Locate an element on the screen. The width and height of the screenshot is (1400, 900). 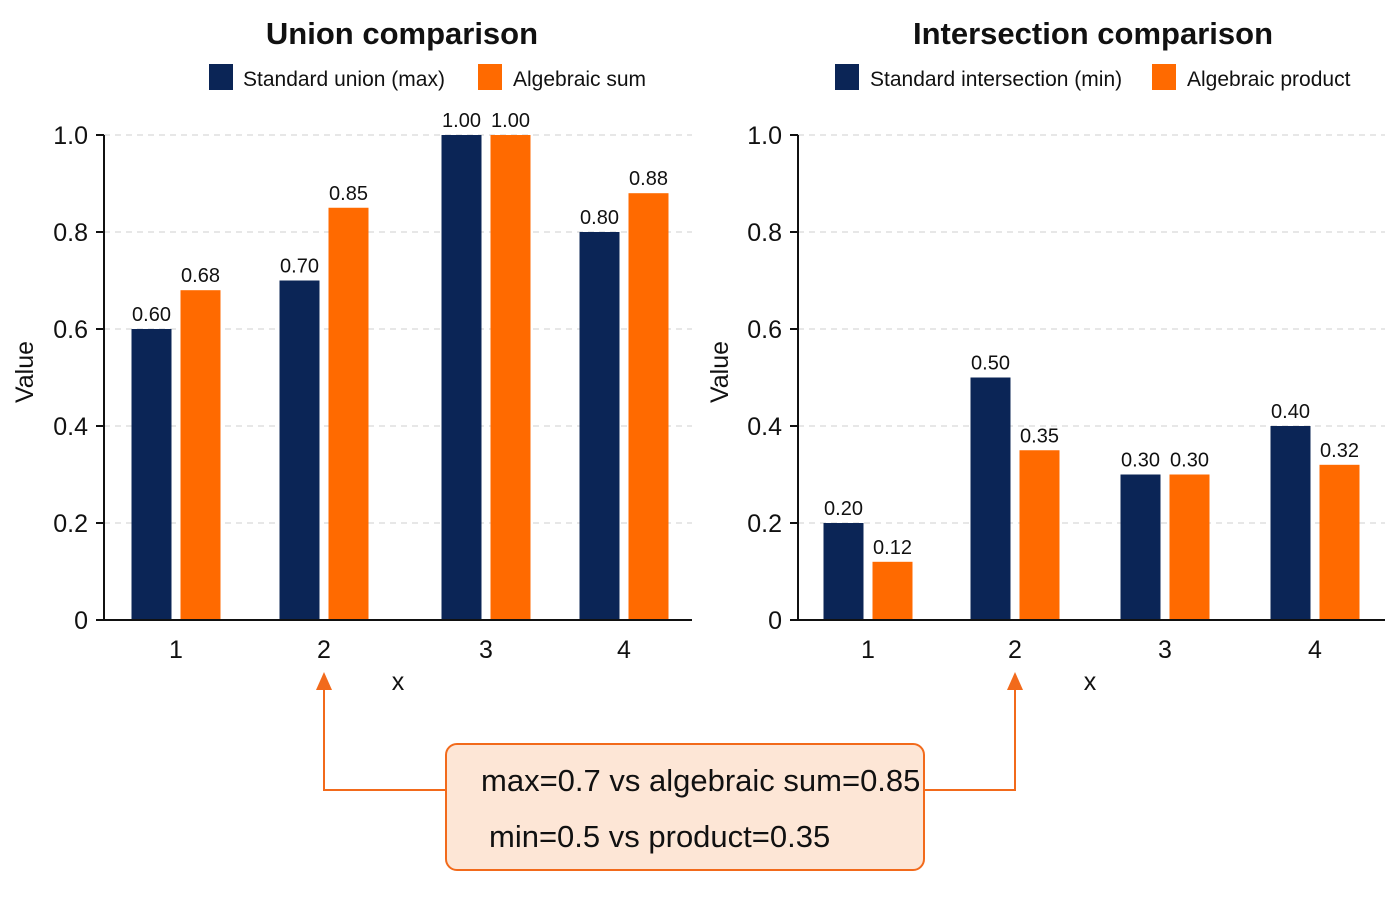
chart2-data-label-s1-4: 0.40 is located at coordinates (1290, 412).